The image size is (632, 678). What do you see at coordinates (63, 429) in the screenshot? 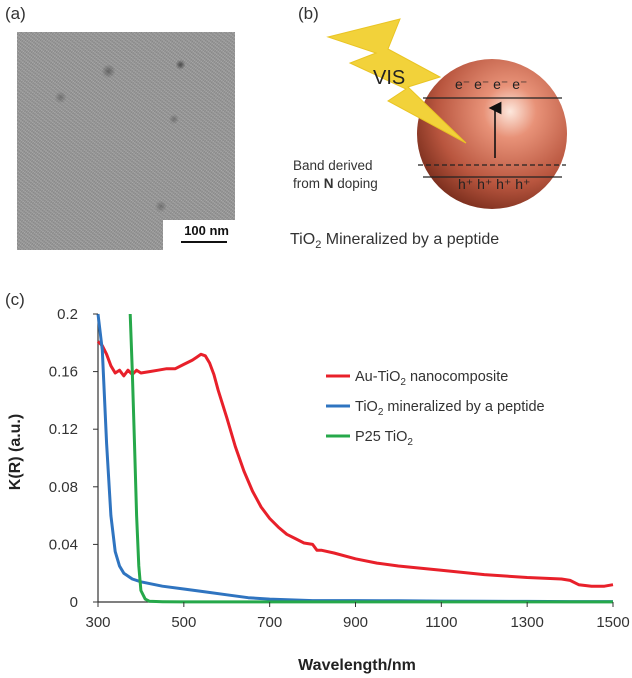
I see `y-tick-label: 0.12` at bounding box center [63, 429].